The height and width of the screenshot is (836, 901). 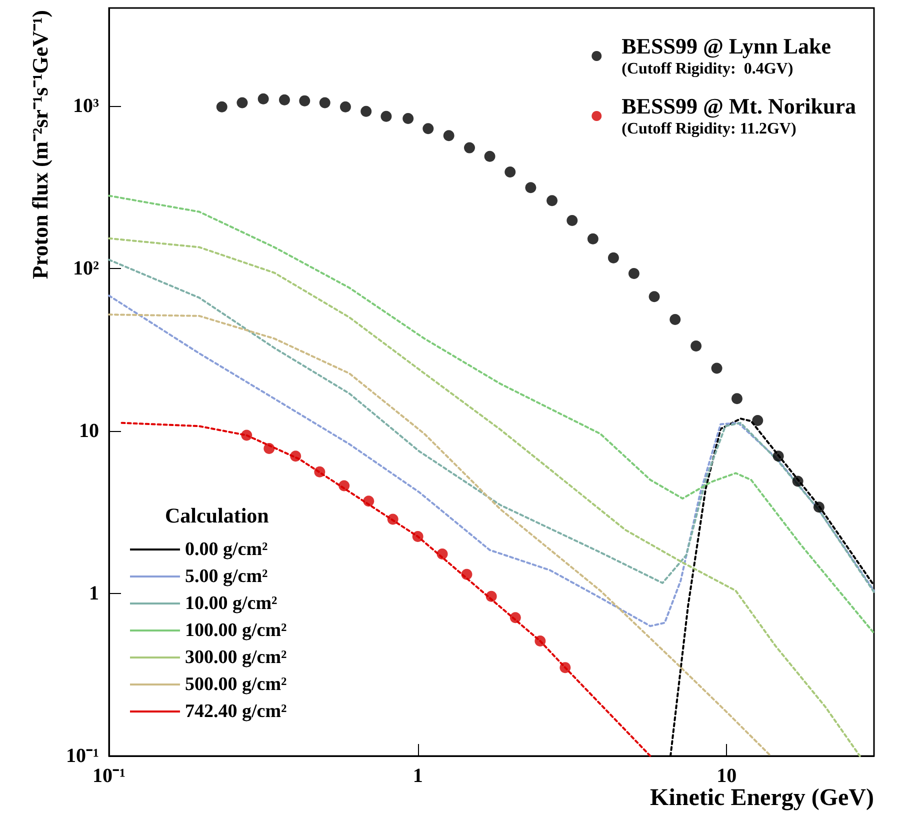 I want to click on legend-title: Calculation, so click(x=217, y=516).